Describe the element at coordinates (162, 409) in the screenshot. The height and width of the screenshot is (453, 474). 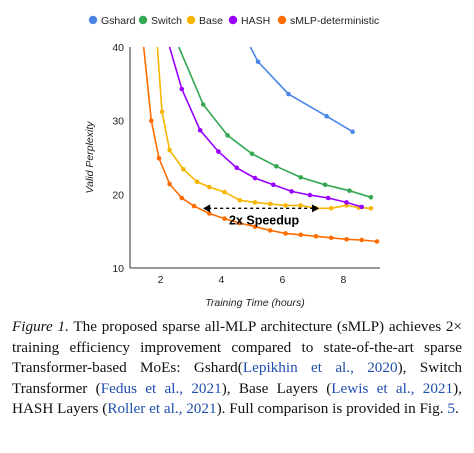
I see `citation-link-roller: Roller et al., 2021` at that location.